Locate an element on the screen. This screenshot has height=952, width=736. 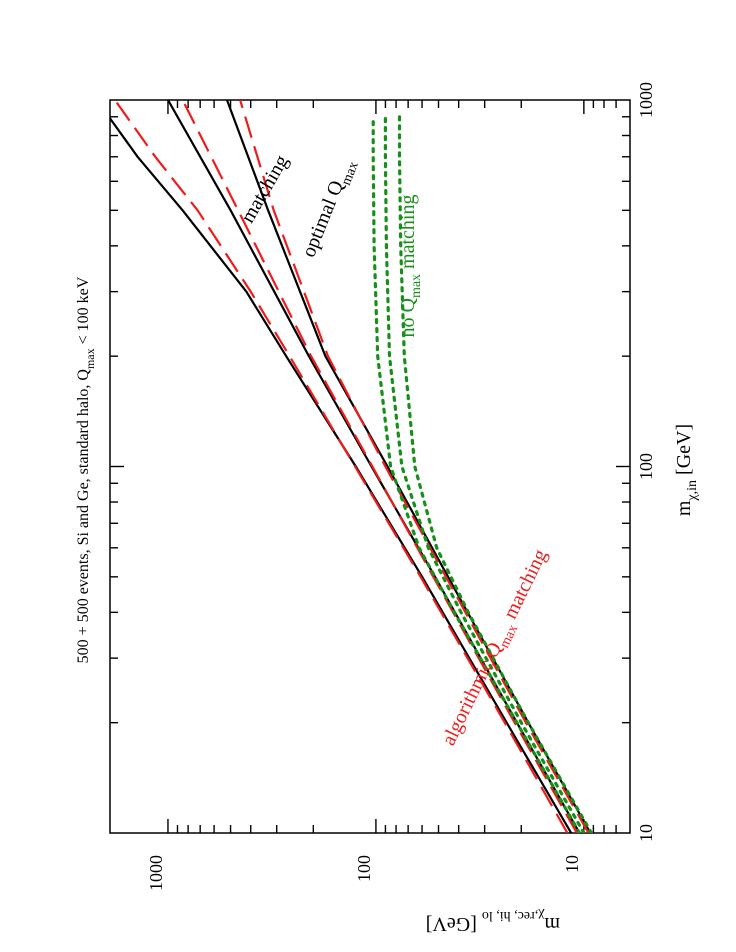
y-tick-label: 1000 is located at coordinates (156, 873).